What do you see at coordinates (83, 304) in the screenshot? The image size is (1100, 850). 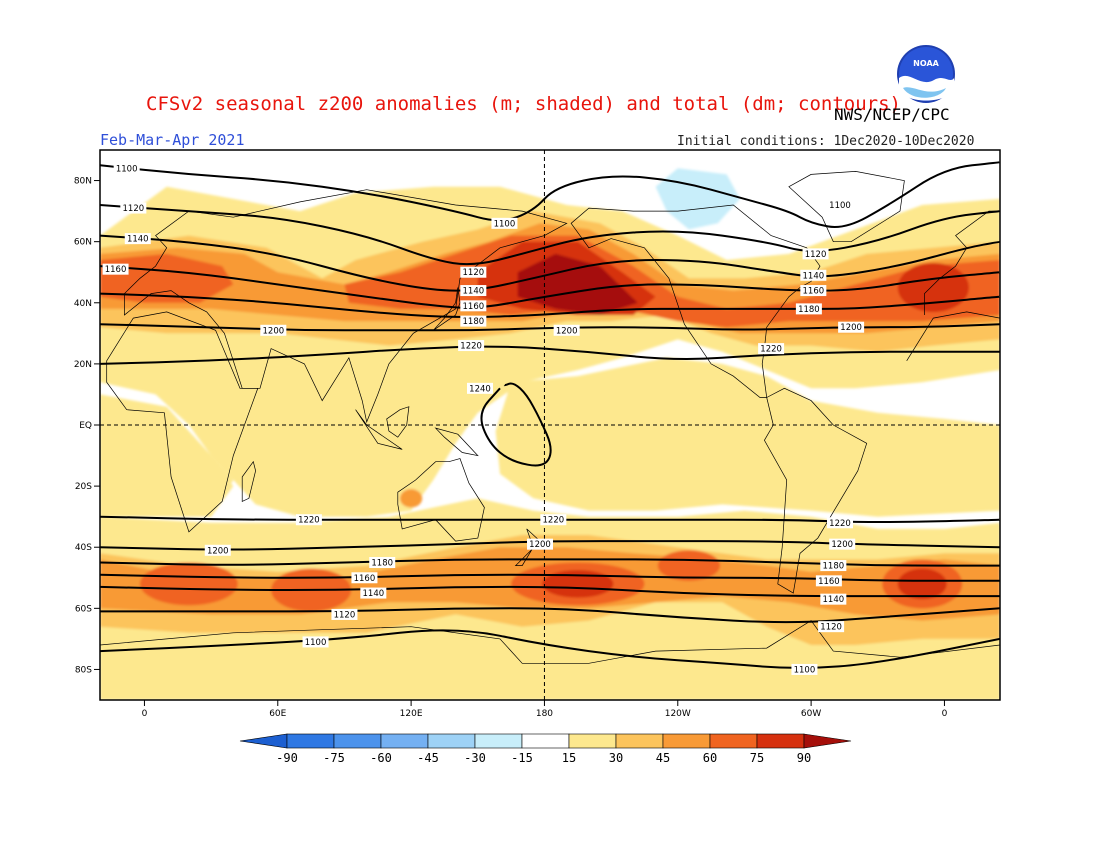 I see `lat-tick-label: 40N` at bounding box center [83, 304].